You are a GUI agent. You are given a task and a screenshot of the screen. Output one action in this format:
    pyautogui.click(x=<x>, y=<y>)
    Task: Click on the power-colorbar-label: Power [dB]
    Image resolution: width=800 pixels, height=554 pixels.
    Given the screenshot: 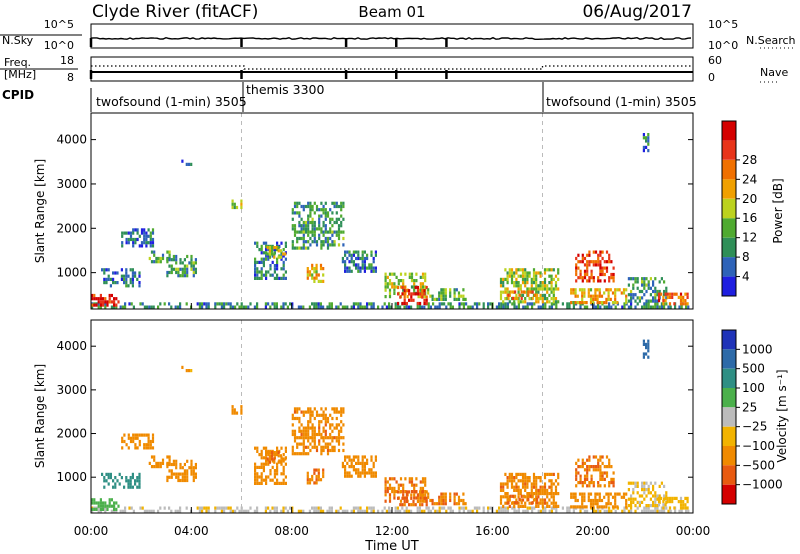 What is the action you would take?
    pyautogui.click(x=778, y=210)
    